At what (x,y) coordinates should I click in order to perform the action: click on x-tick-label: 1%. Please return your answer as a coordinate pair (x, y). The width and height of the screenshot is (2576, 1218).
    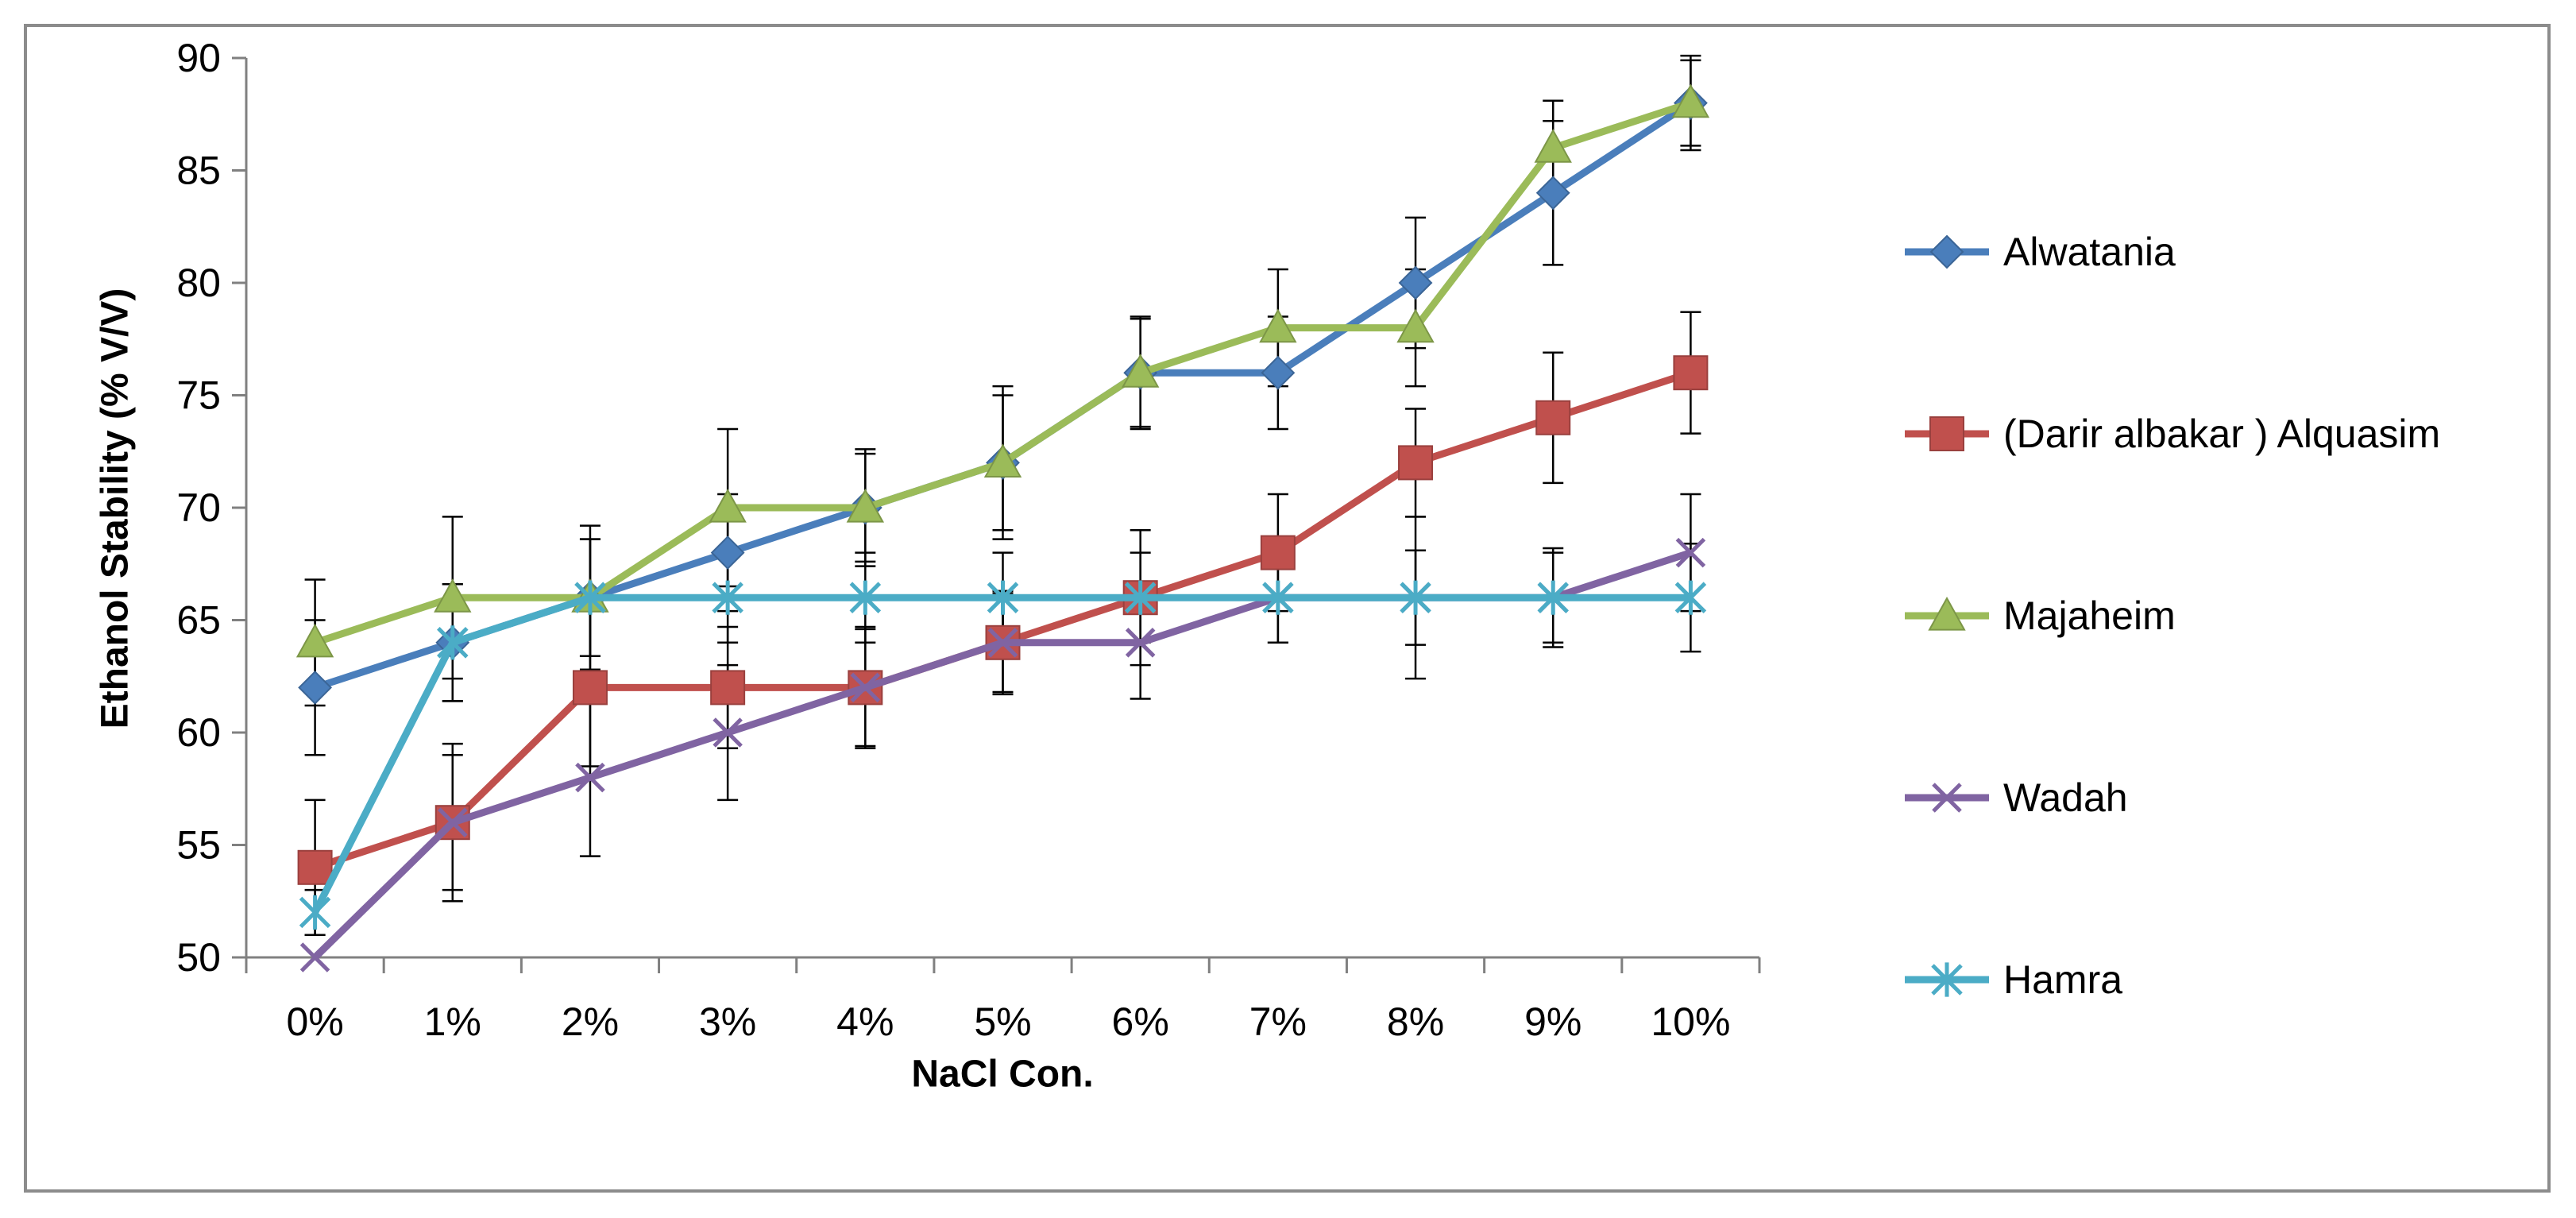
    Looking at the image, I should click on (452, 1022).